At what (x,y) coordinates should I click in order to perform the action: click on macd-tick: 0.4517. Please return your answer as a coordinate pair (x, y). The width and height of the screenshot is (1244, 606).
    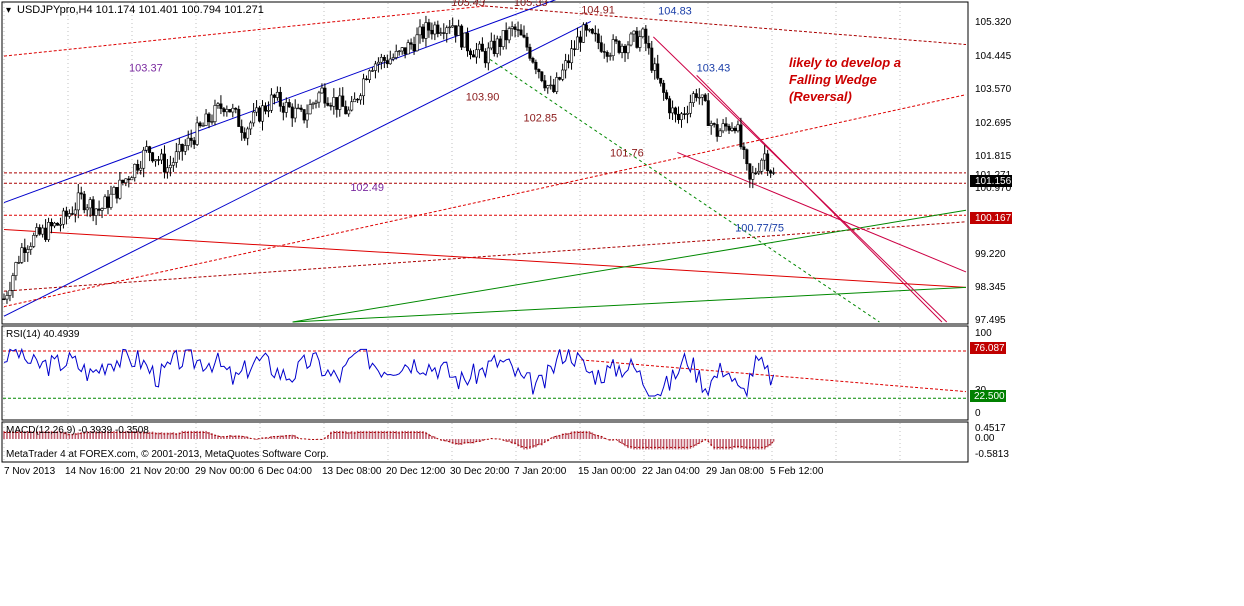
    Looking at the image, I should click on (990, 428).